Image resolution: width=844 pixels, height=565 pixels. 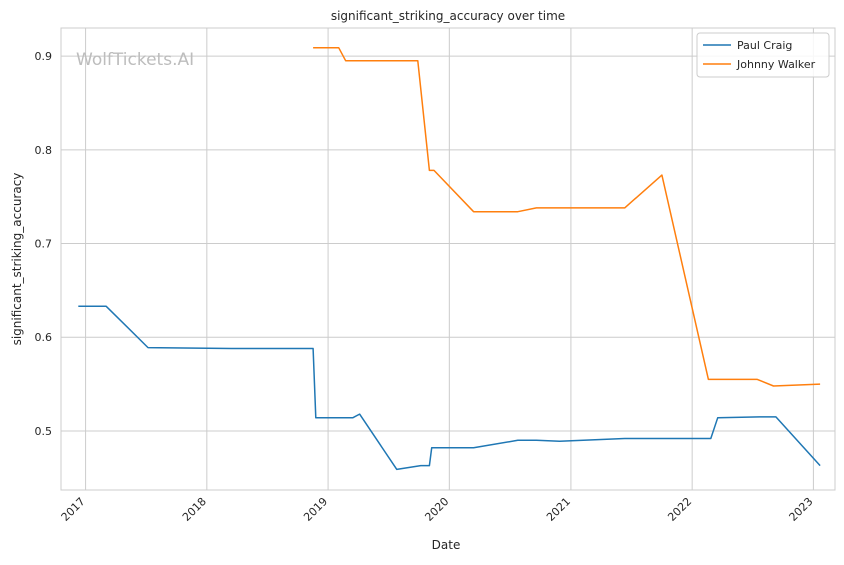 What do you see at coordinates (446, 545) in the screenshot?
I see `x-axis-label: Date` at bounding box center [446, 545].